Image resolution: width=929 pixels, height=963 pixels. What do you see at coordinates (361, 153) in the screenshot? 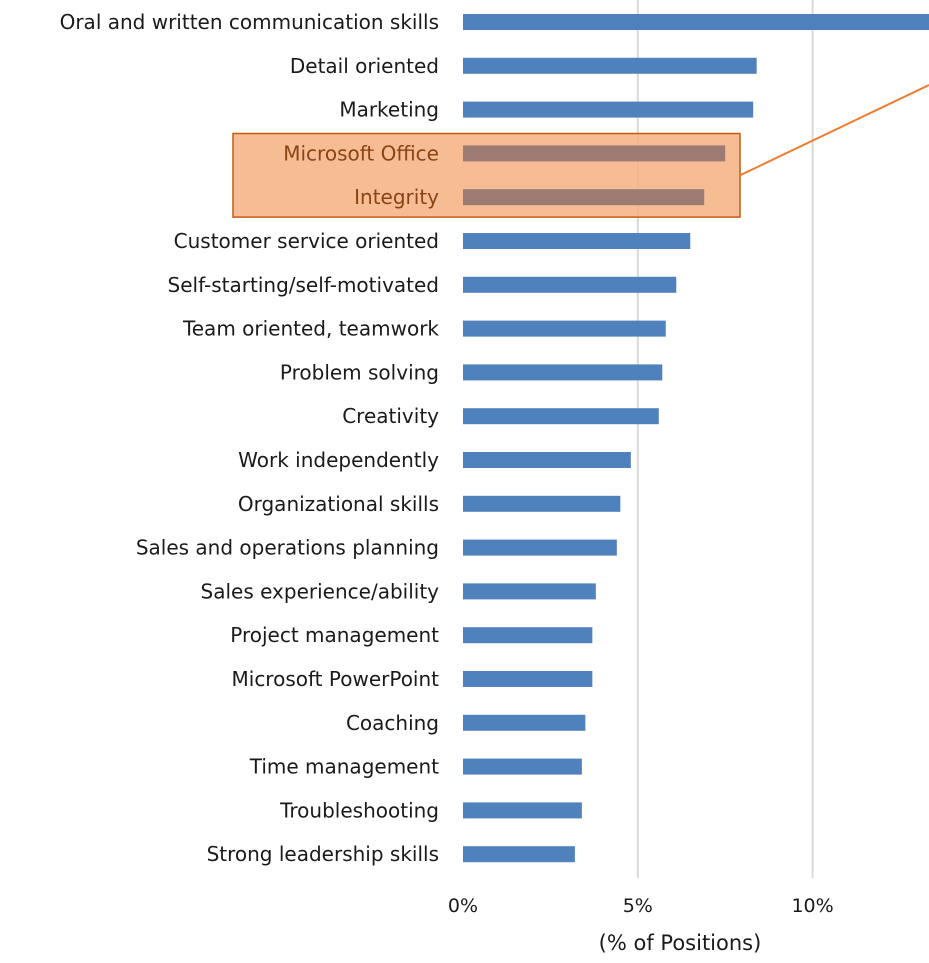
I see `category-label: Microsoft Office` at bounding box center [361, 153].